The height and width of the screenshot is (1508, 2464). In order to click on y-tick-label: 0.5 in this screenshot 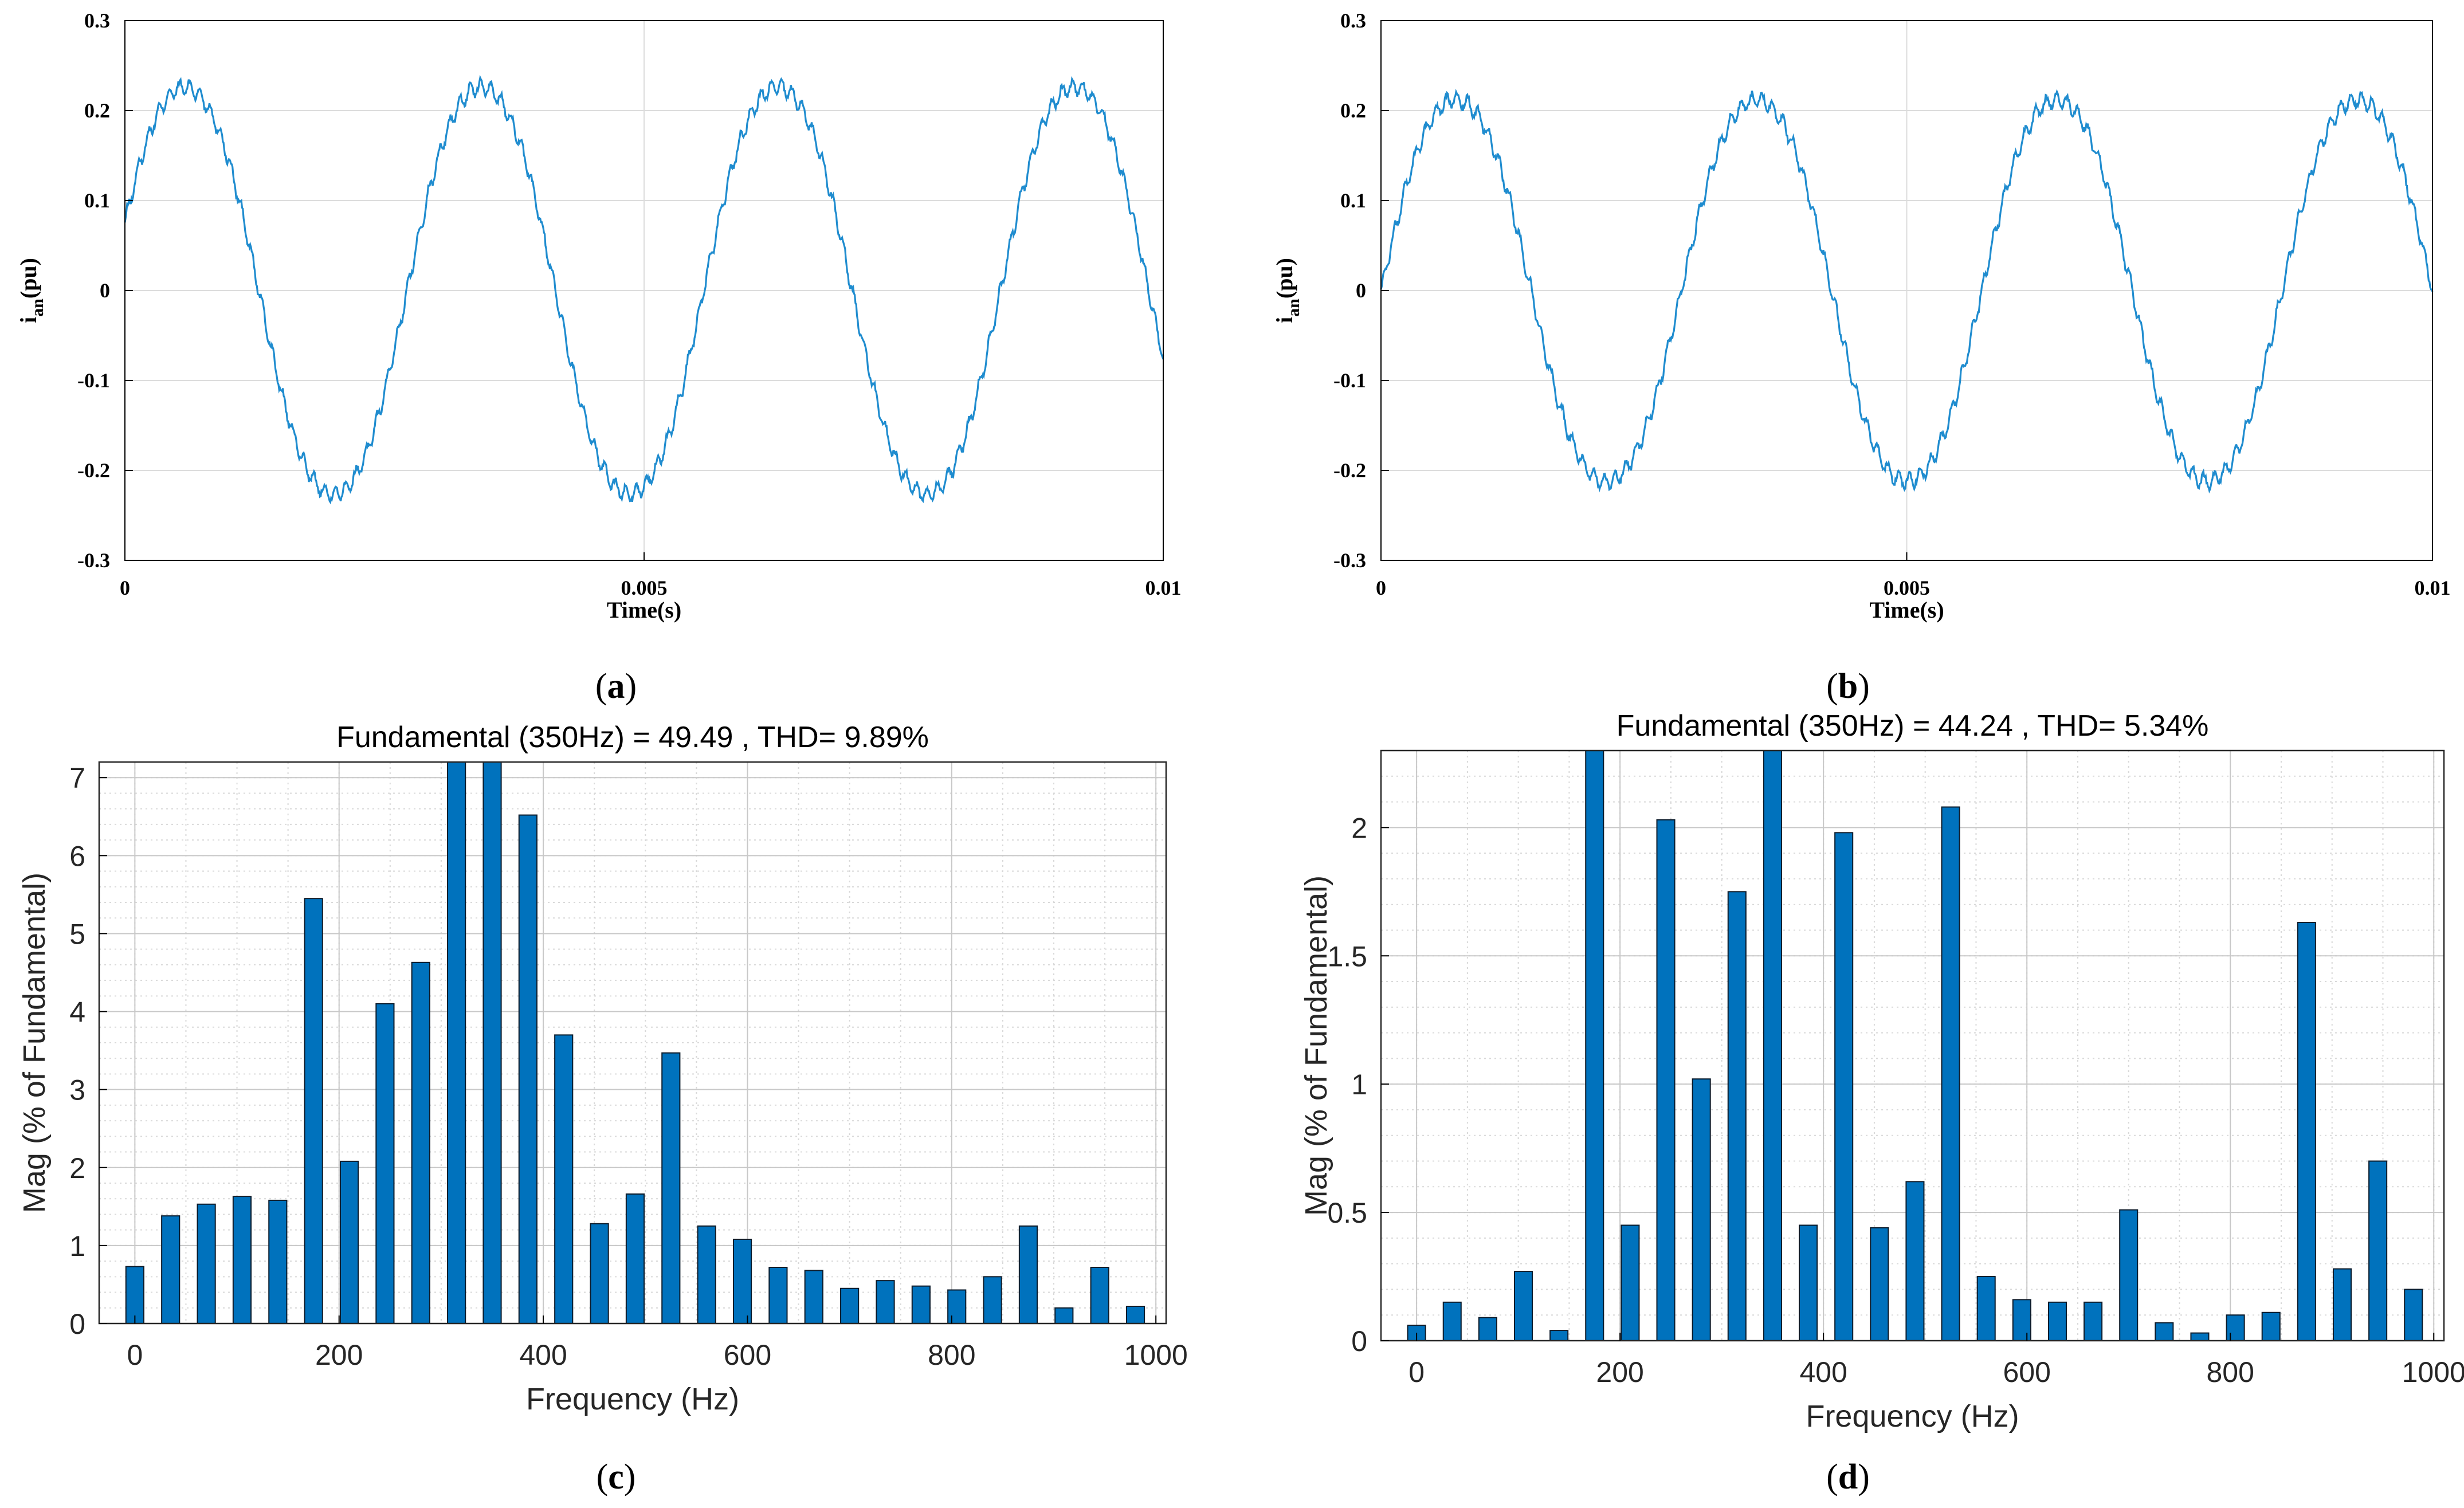, I will do `click(1347, 1213)`.